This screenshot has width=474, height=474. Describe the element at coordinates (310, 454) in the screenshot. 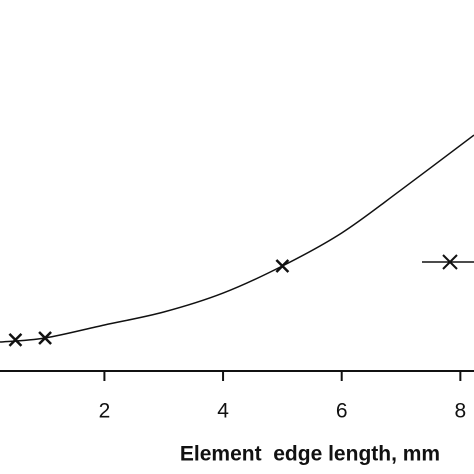

I see `x-axis-title: Element edge length, mm` at that location.